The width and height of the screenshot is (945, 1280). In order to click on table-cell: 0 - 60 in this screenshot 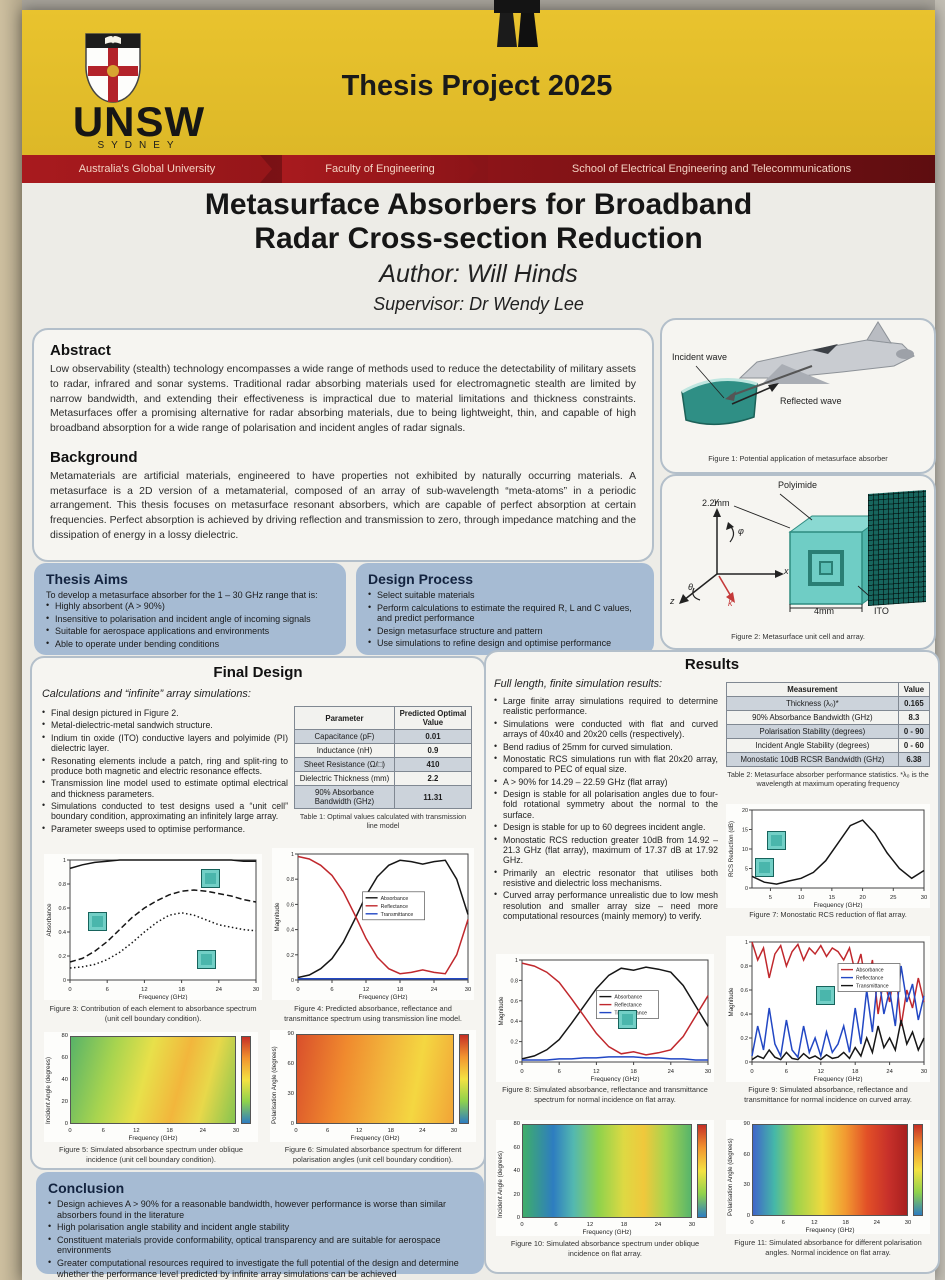, I will do `click(914, 745)`.